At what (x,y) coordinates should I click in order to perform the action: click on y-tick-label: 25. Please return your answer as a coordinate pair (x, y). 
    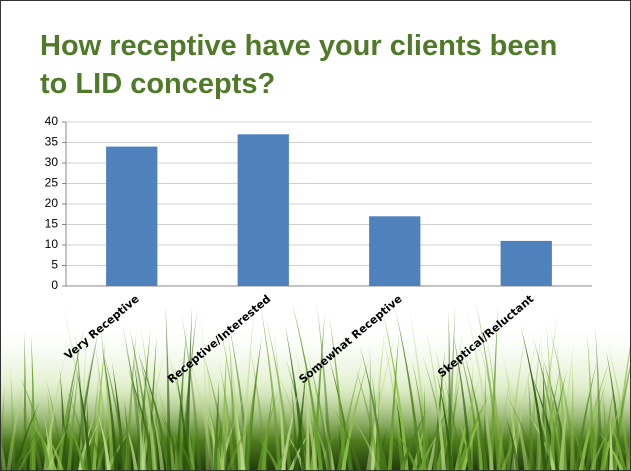
    Looking at the image, I should click on (52, 183).